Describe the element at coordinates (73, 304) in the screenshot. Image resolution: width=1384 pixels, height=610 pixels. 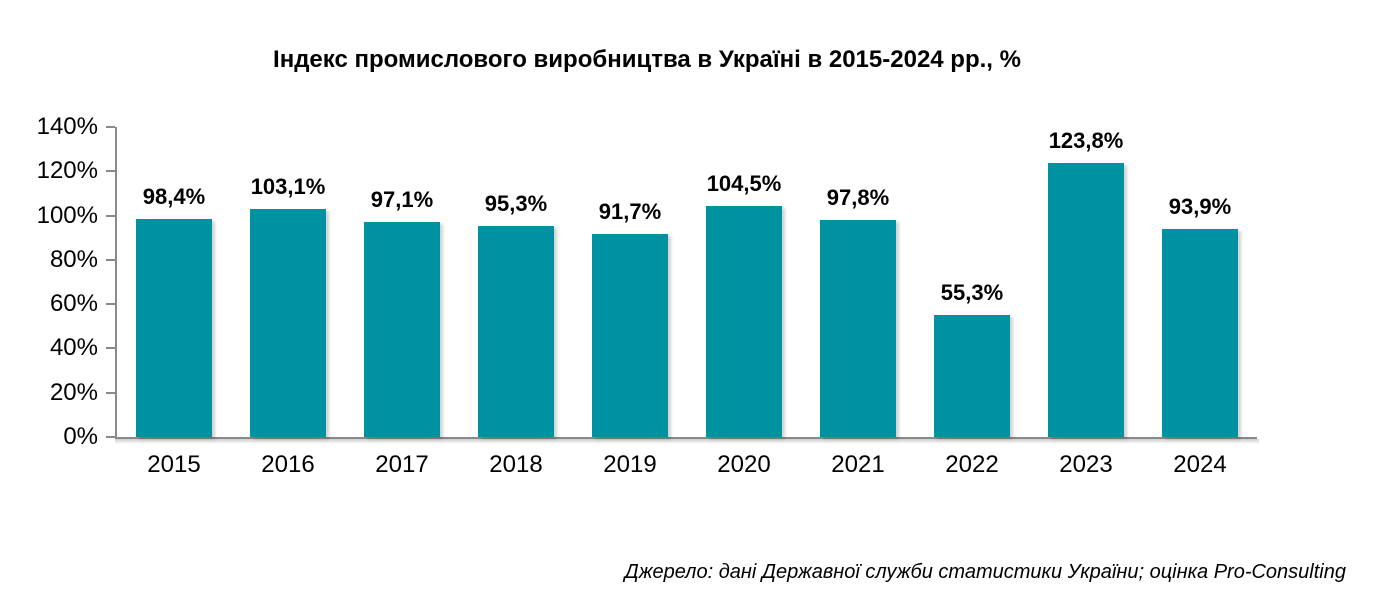
I see `y-axis-tick-label: 60%` at that location.